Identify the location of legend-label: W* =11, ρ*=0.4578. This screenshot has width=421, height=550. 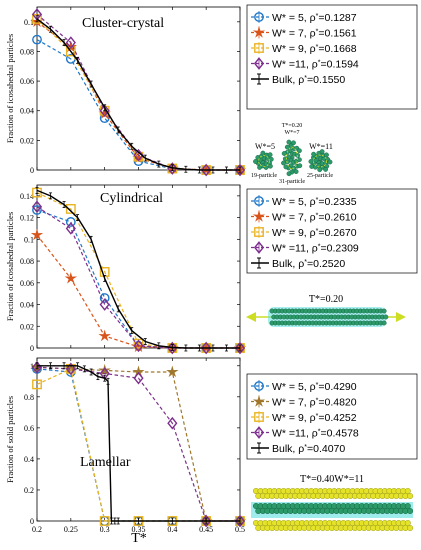
(315, 434).